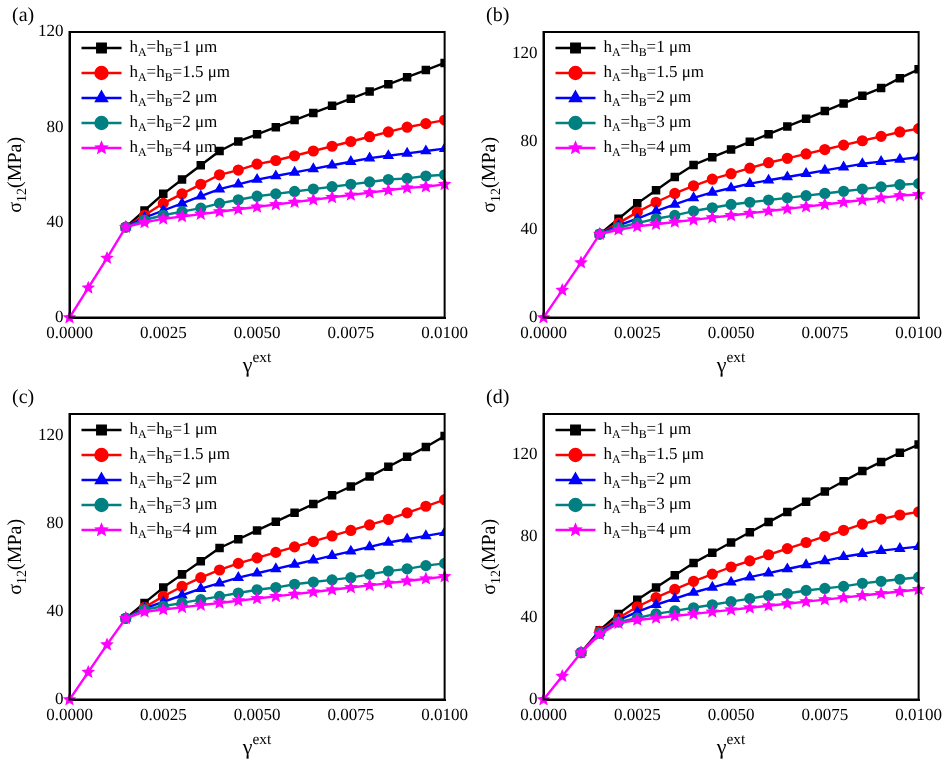  What do you see at coordinates (23, 398) in the screenshot?
I see `chart-title: (c)` at bounding box center [23, 398].